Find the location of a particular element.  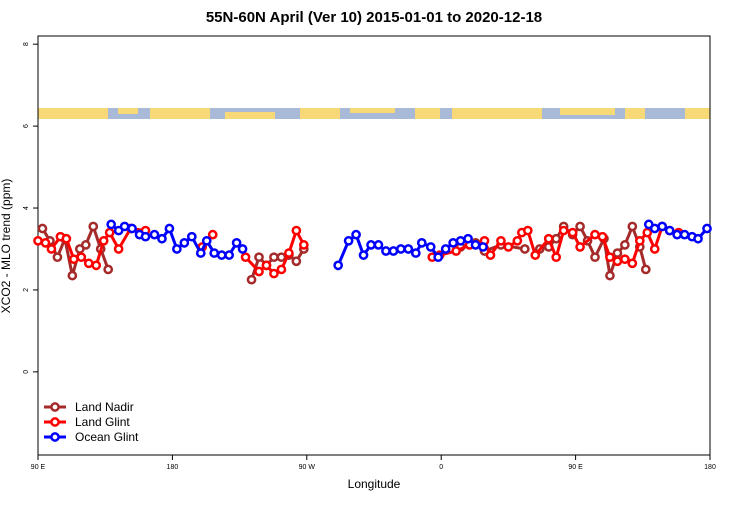

map-strip is located at coordinates (374, 113).